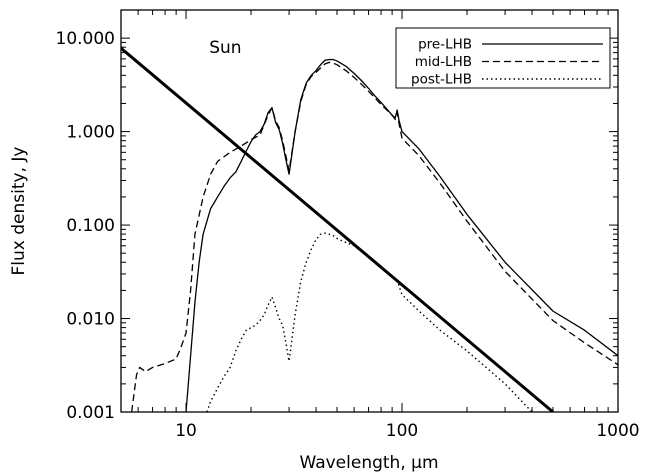  I want to click on legend-label: mid-LHB, so click(443, 62).